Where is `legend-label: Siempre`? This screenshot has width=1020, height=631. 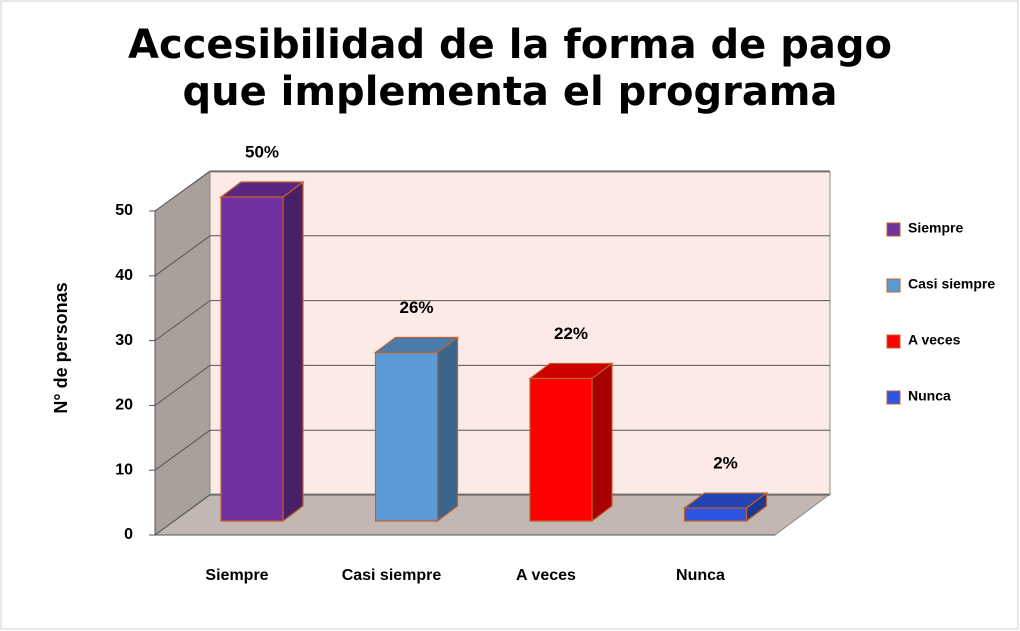
legend-label: Siempre is located at coordinates (935, 228).